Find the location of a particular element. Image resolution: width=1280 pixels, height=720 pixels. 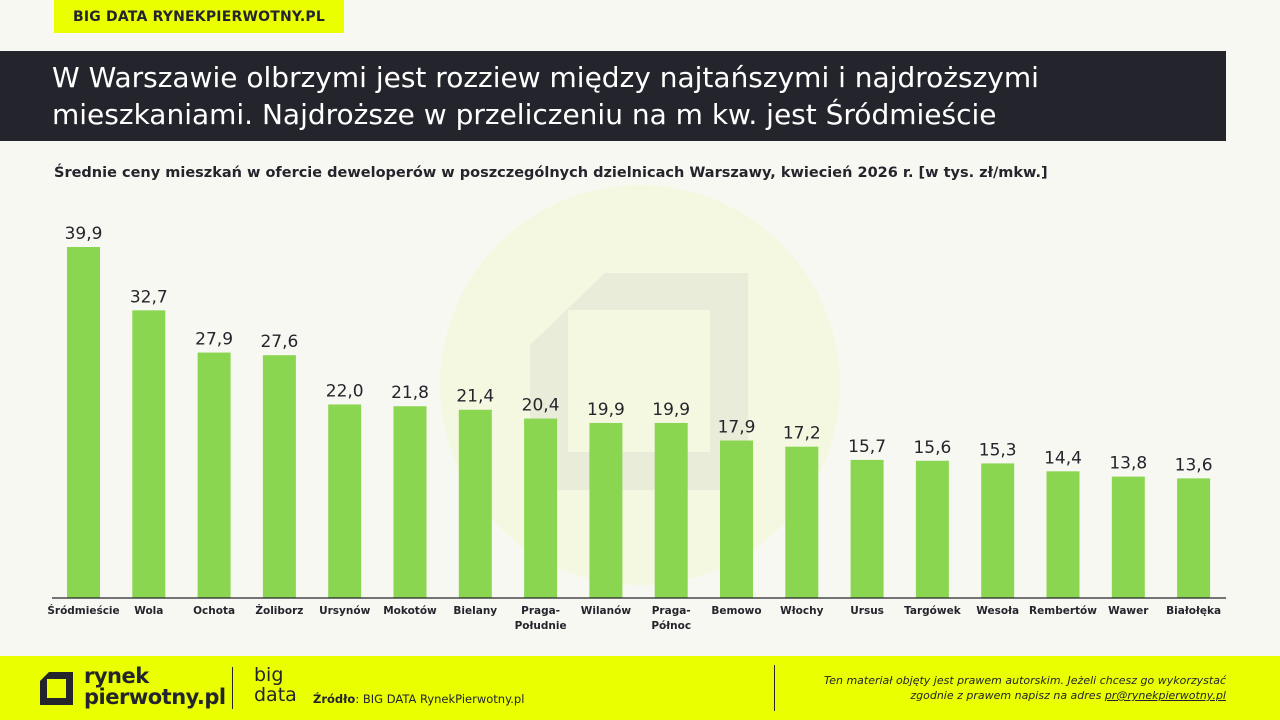

data-label-0: 39,9 is located at coordinates (84, 234).